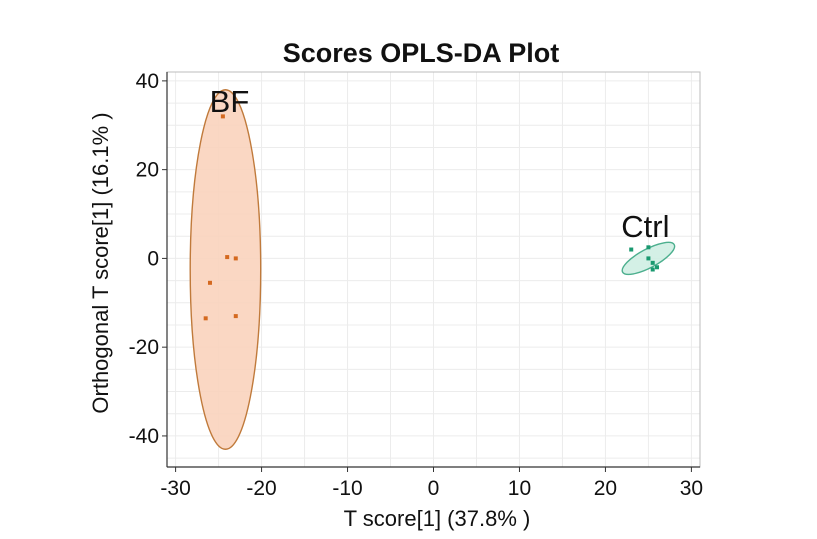 This screenshot has height=539, width=817. What do you see at coordinates (100, 262) in the screenshot?
I see `y-axis-label: Orthogonal T score[1] (16.1% )` at bounding box center [100, 262].